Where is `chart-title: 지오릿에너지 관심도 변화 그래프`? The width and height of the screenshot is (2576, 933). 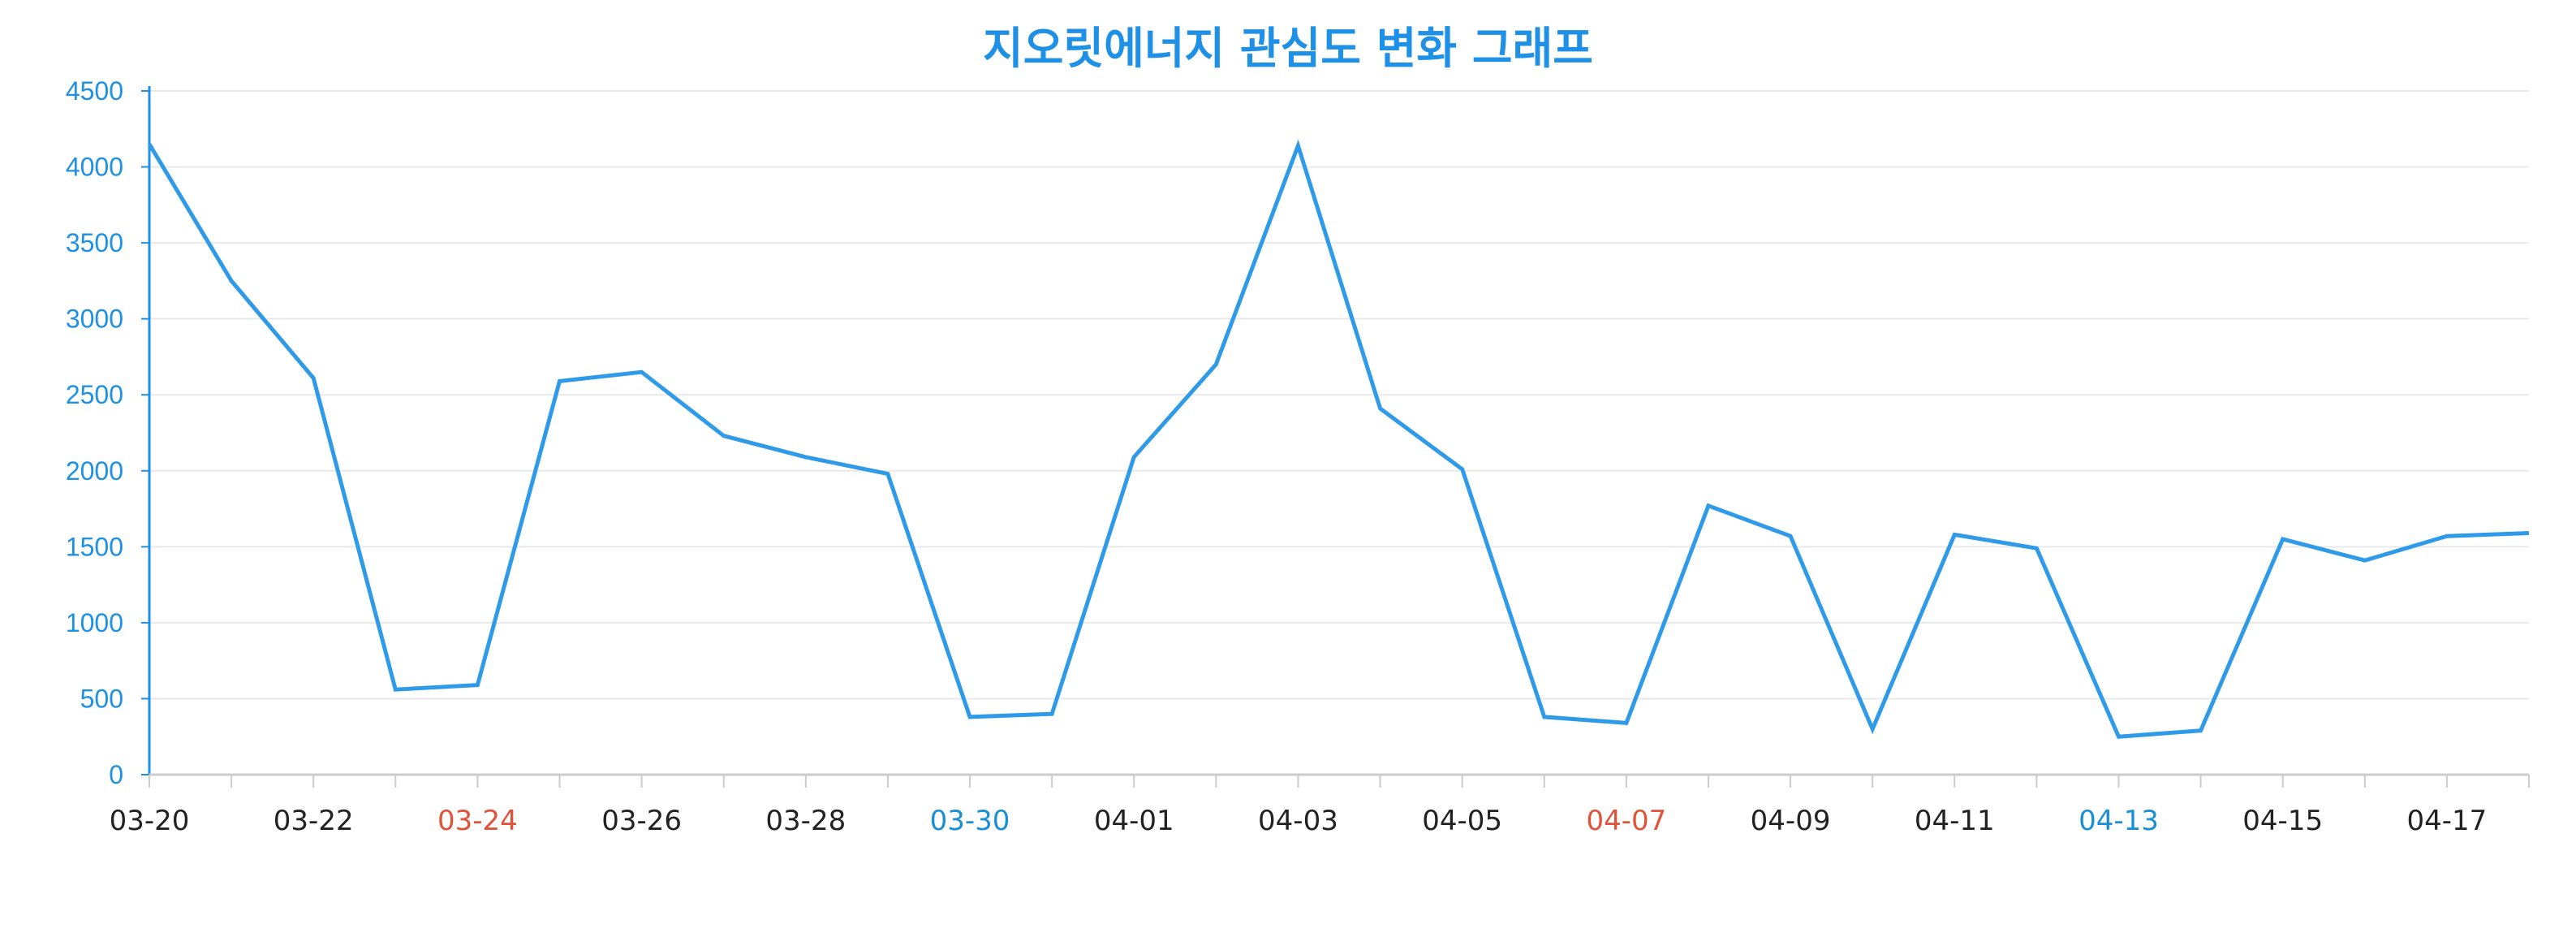
chart-title: 지오릿에너지 관심도 변화 그래프 is located at coordinates (1288, 48).